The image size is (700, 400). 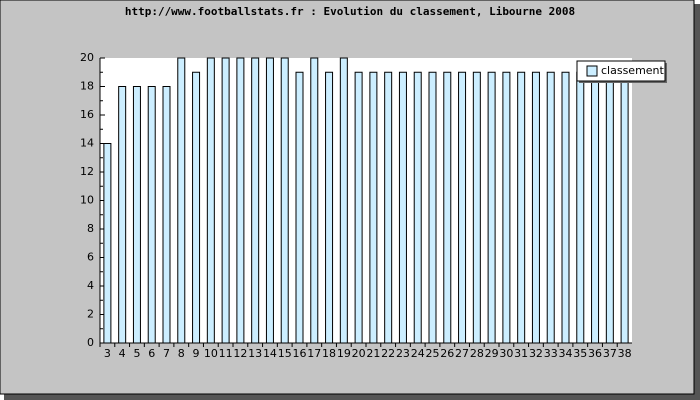 I want to click on y-tick-label: 6, so click(x=90, y=257).